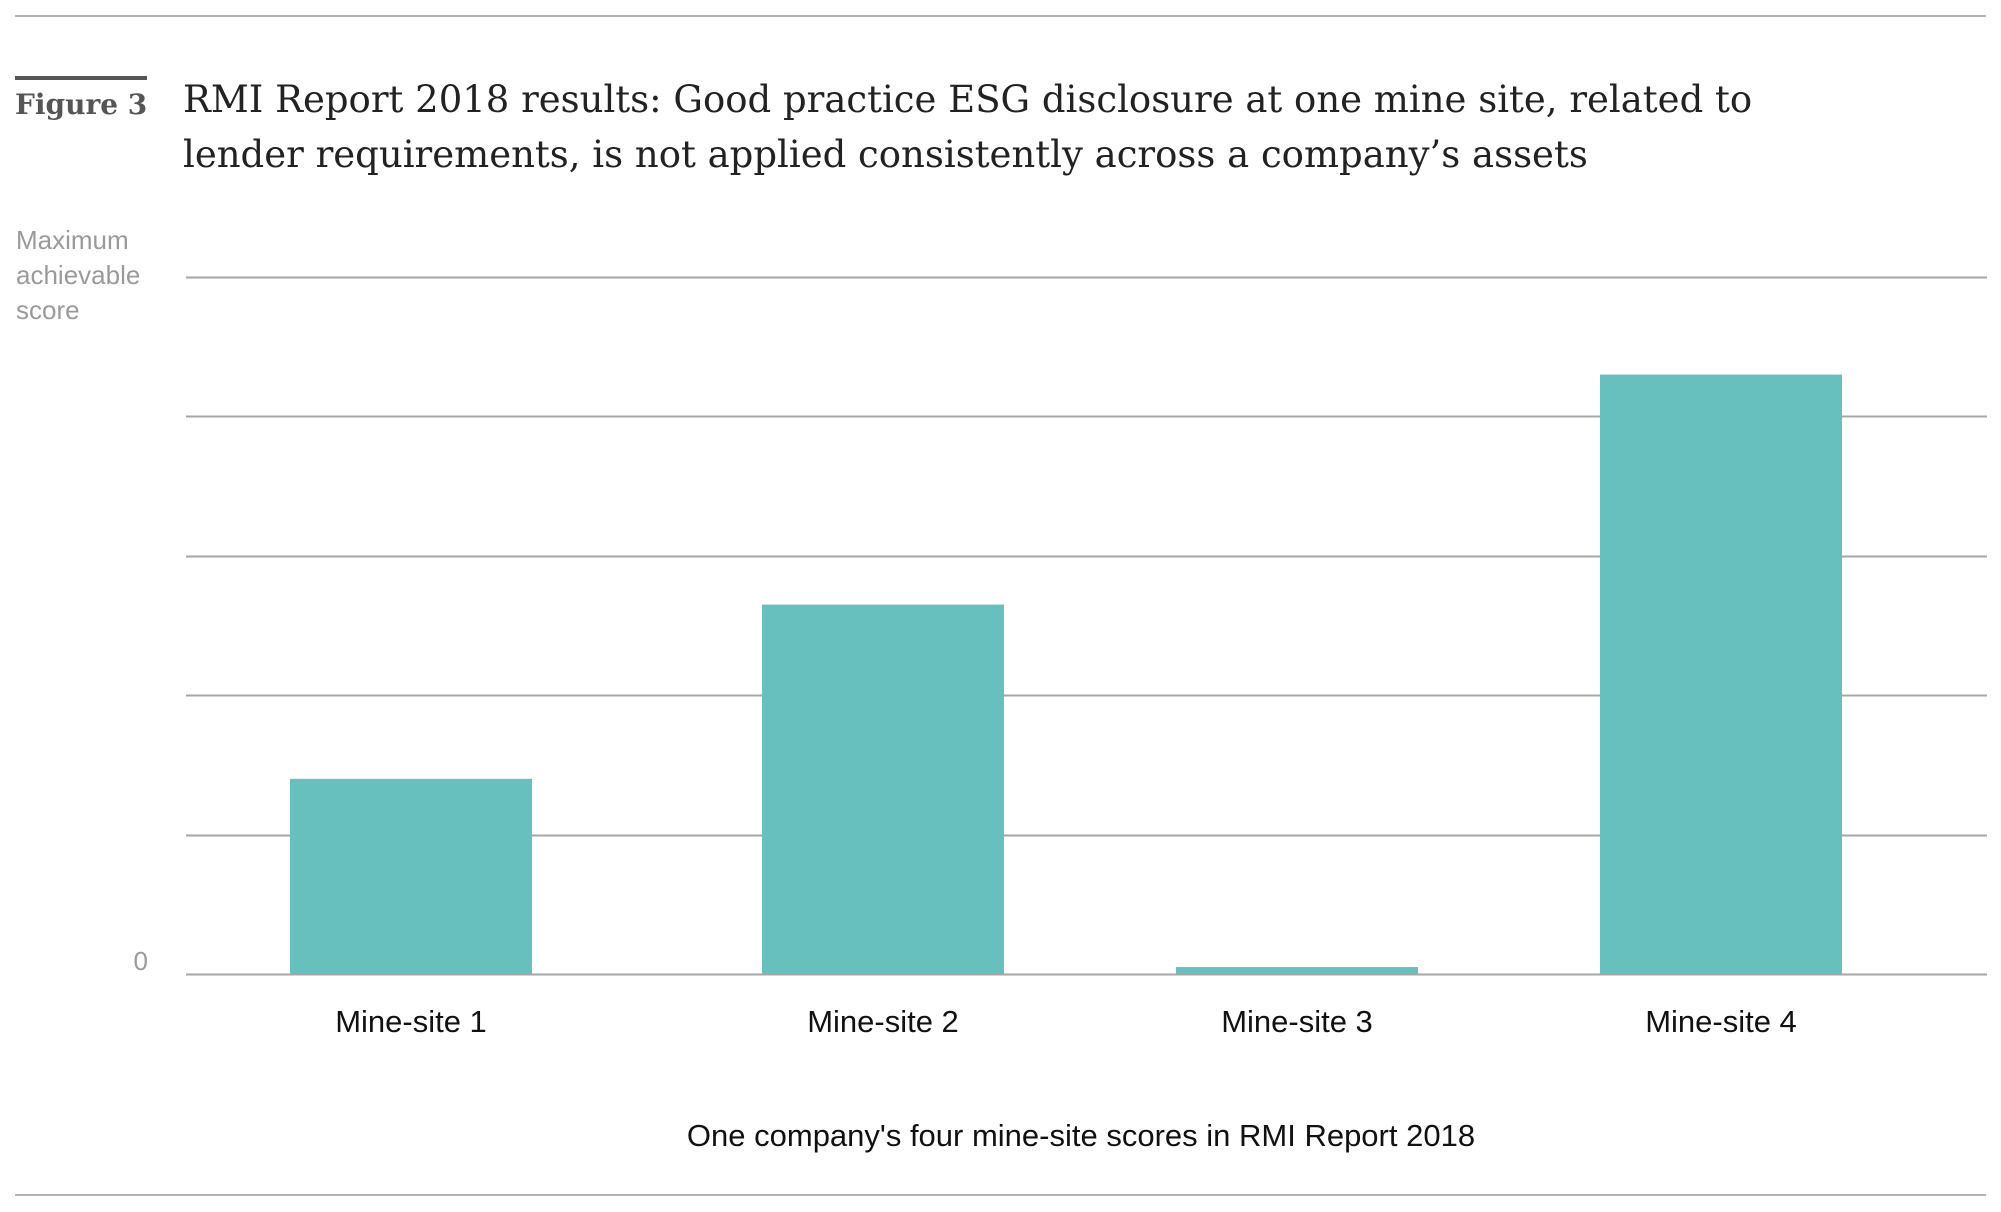  I want to click on y-tick-label-0: 0, so click(141, 961).